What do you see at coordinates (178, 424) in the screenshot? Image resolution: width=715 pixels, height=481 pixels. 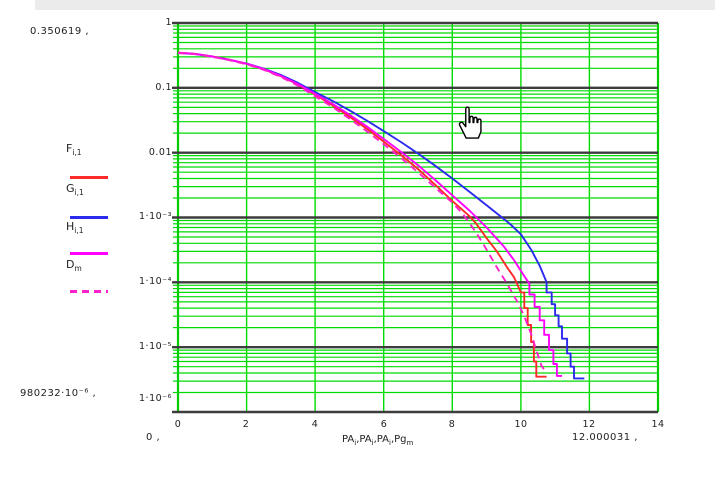 I see `x-tick-label: 0` at bounding box center [178, 424].